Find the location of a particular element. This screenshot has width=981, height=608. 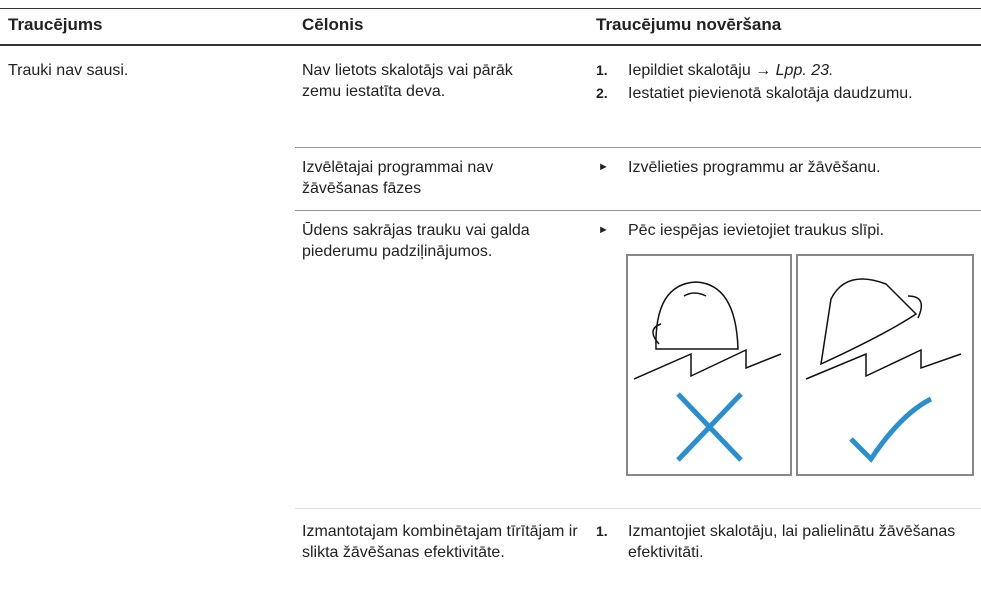

page-ref: Lpp. 23. is located at coordinates (804, 70).